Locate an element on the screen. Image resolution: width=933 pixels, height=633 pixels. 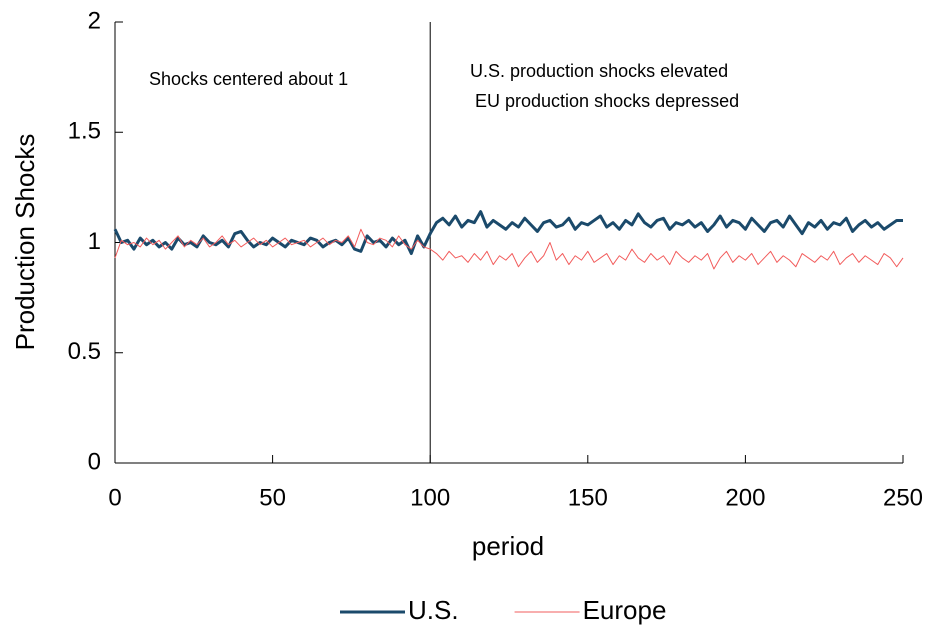
y-tick-label: 0 is located at coordinates (94, 461).